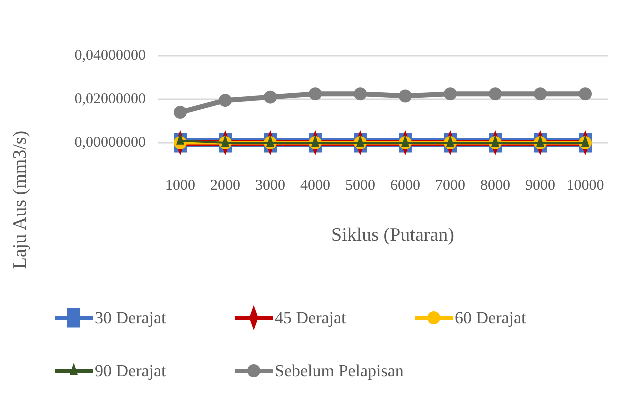 This screenshot has height=409, width=622. Describe the element at coordinates (451, 186) in the screenshot. I see `x-tick-label: 7000` at that location.